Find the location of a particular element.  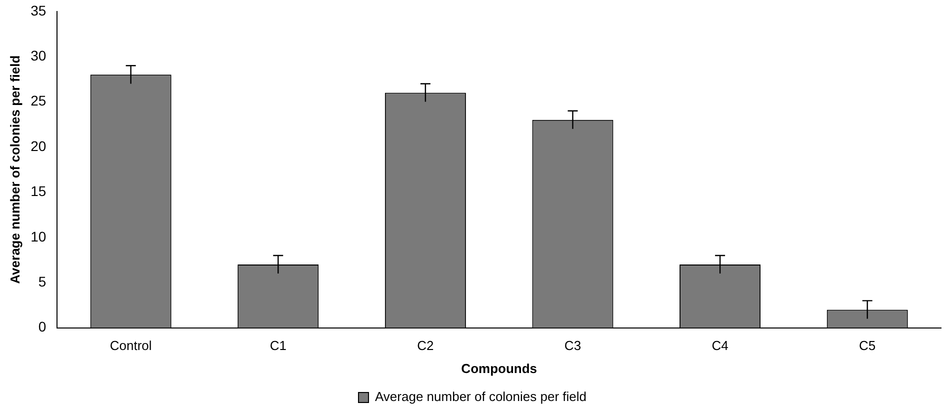

x-axis-title: Compounds is located at coordinates (499, 368).